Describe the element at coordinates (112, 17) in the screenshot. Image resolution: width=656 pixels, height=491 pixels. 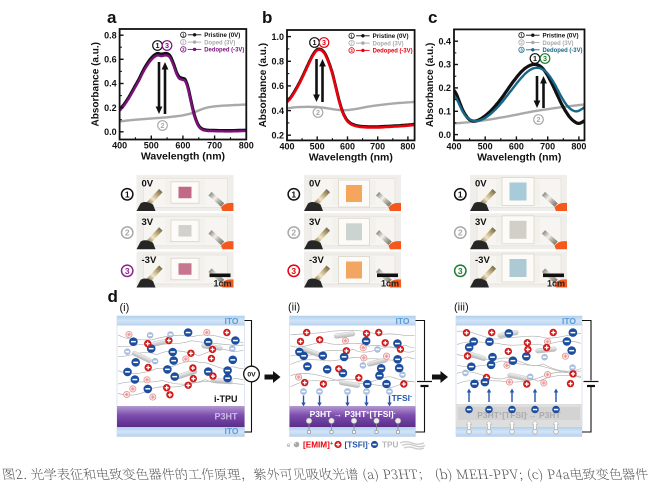
I see `svg-text: a` at that location.